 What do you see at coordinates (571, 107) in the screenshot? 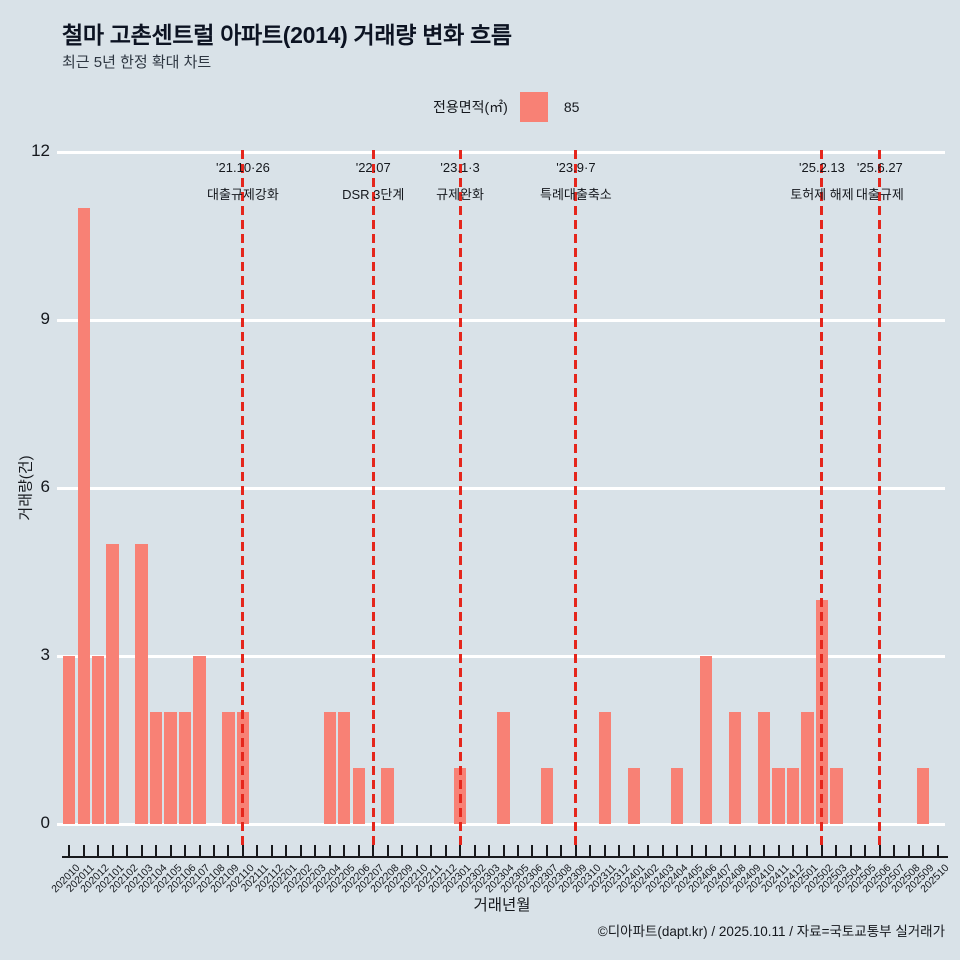
I see `legend-value: 85` at bounding box center [571, 107].